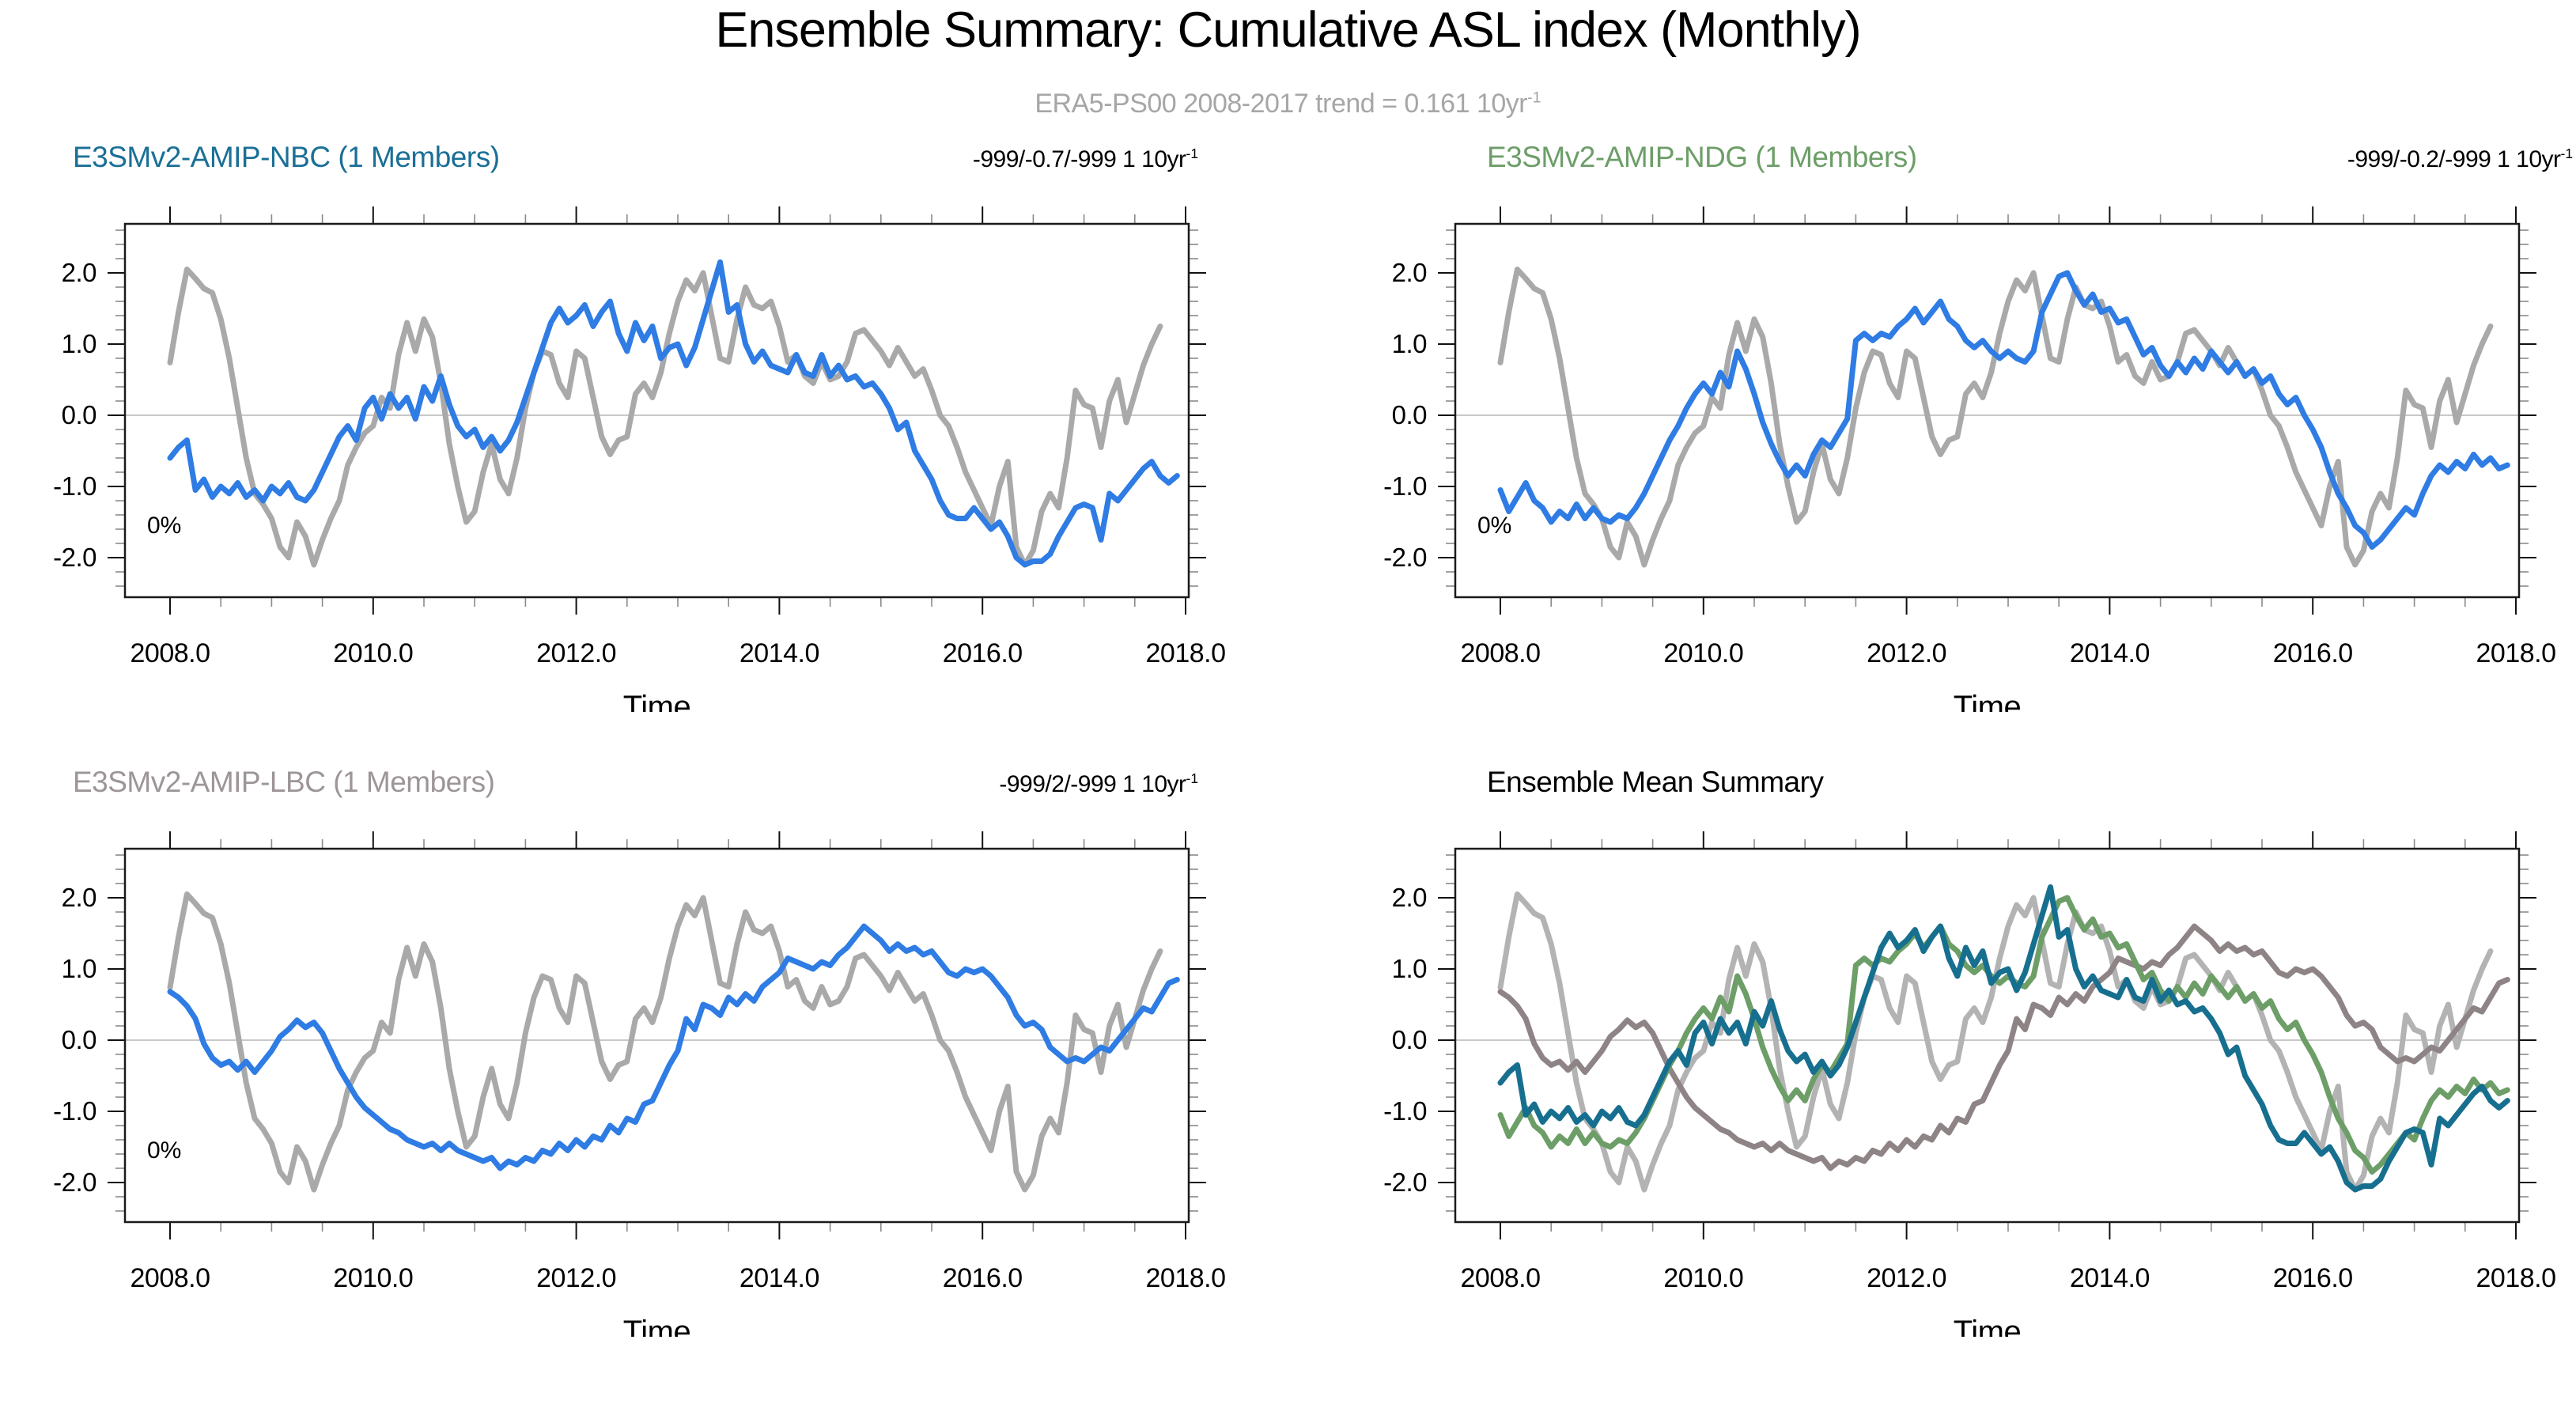 Image resolution: width=2576 pixels, height=1404 pixels. What do you see at coordinates (1079, 159) in the screenshot?
I see `trend-text: -999/-0.7/-999 1 10yr` at bounding box center [1079, 159].